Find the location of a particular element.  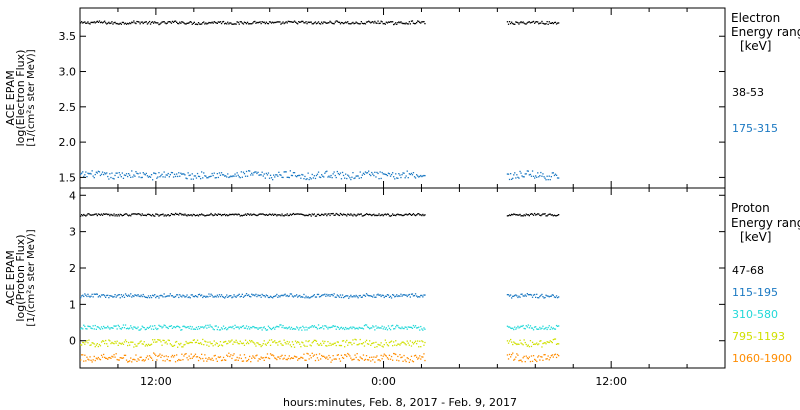

electron-legend-header: Electron is located at coordinates (755, 18).